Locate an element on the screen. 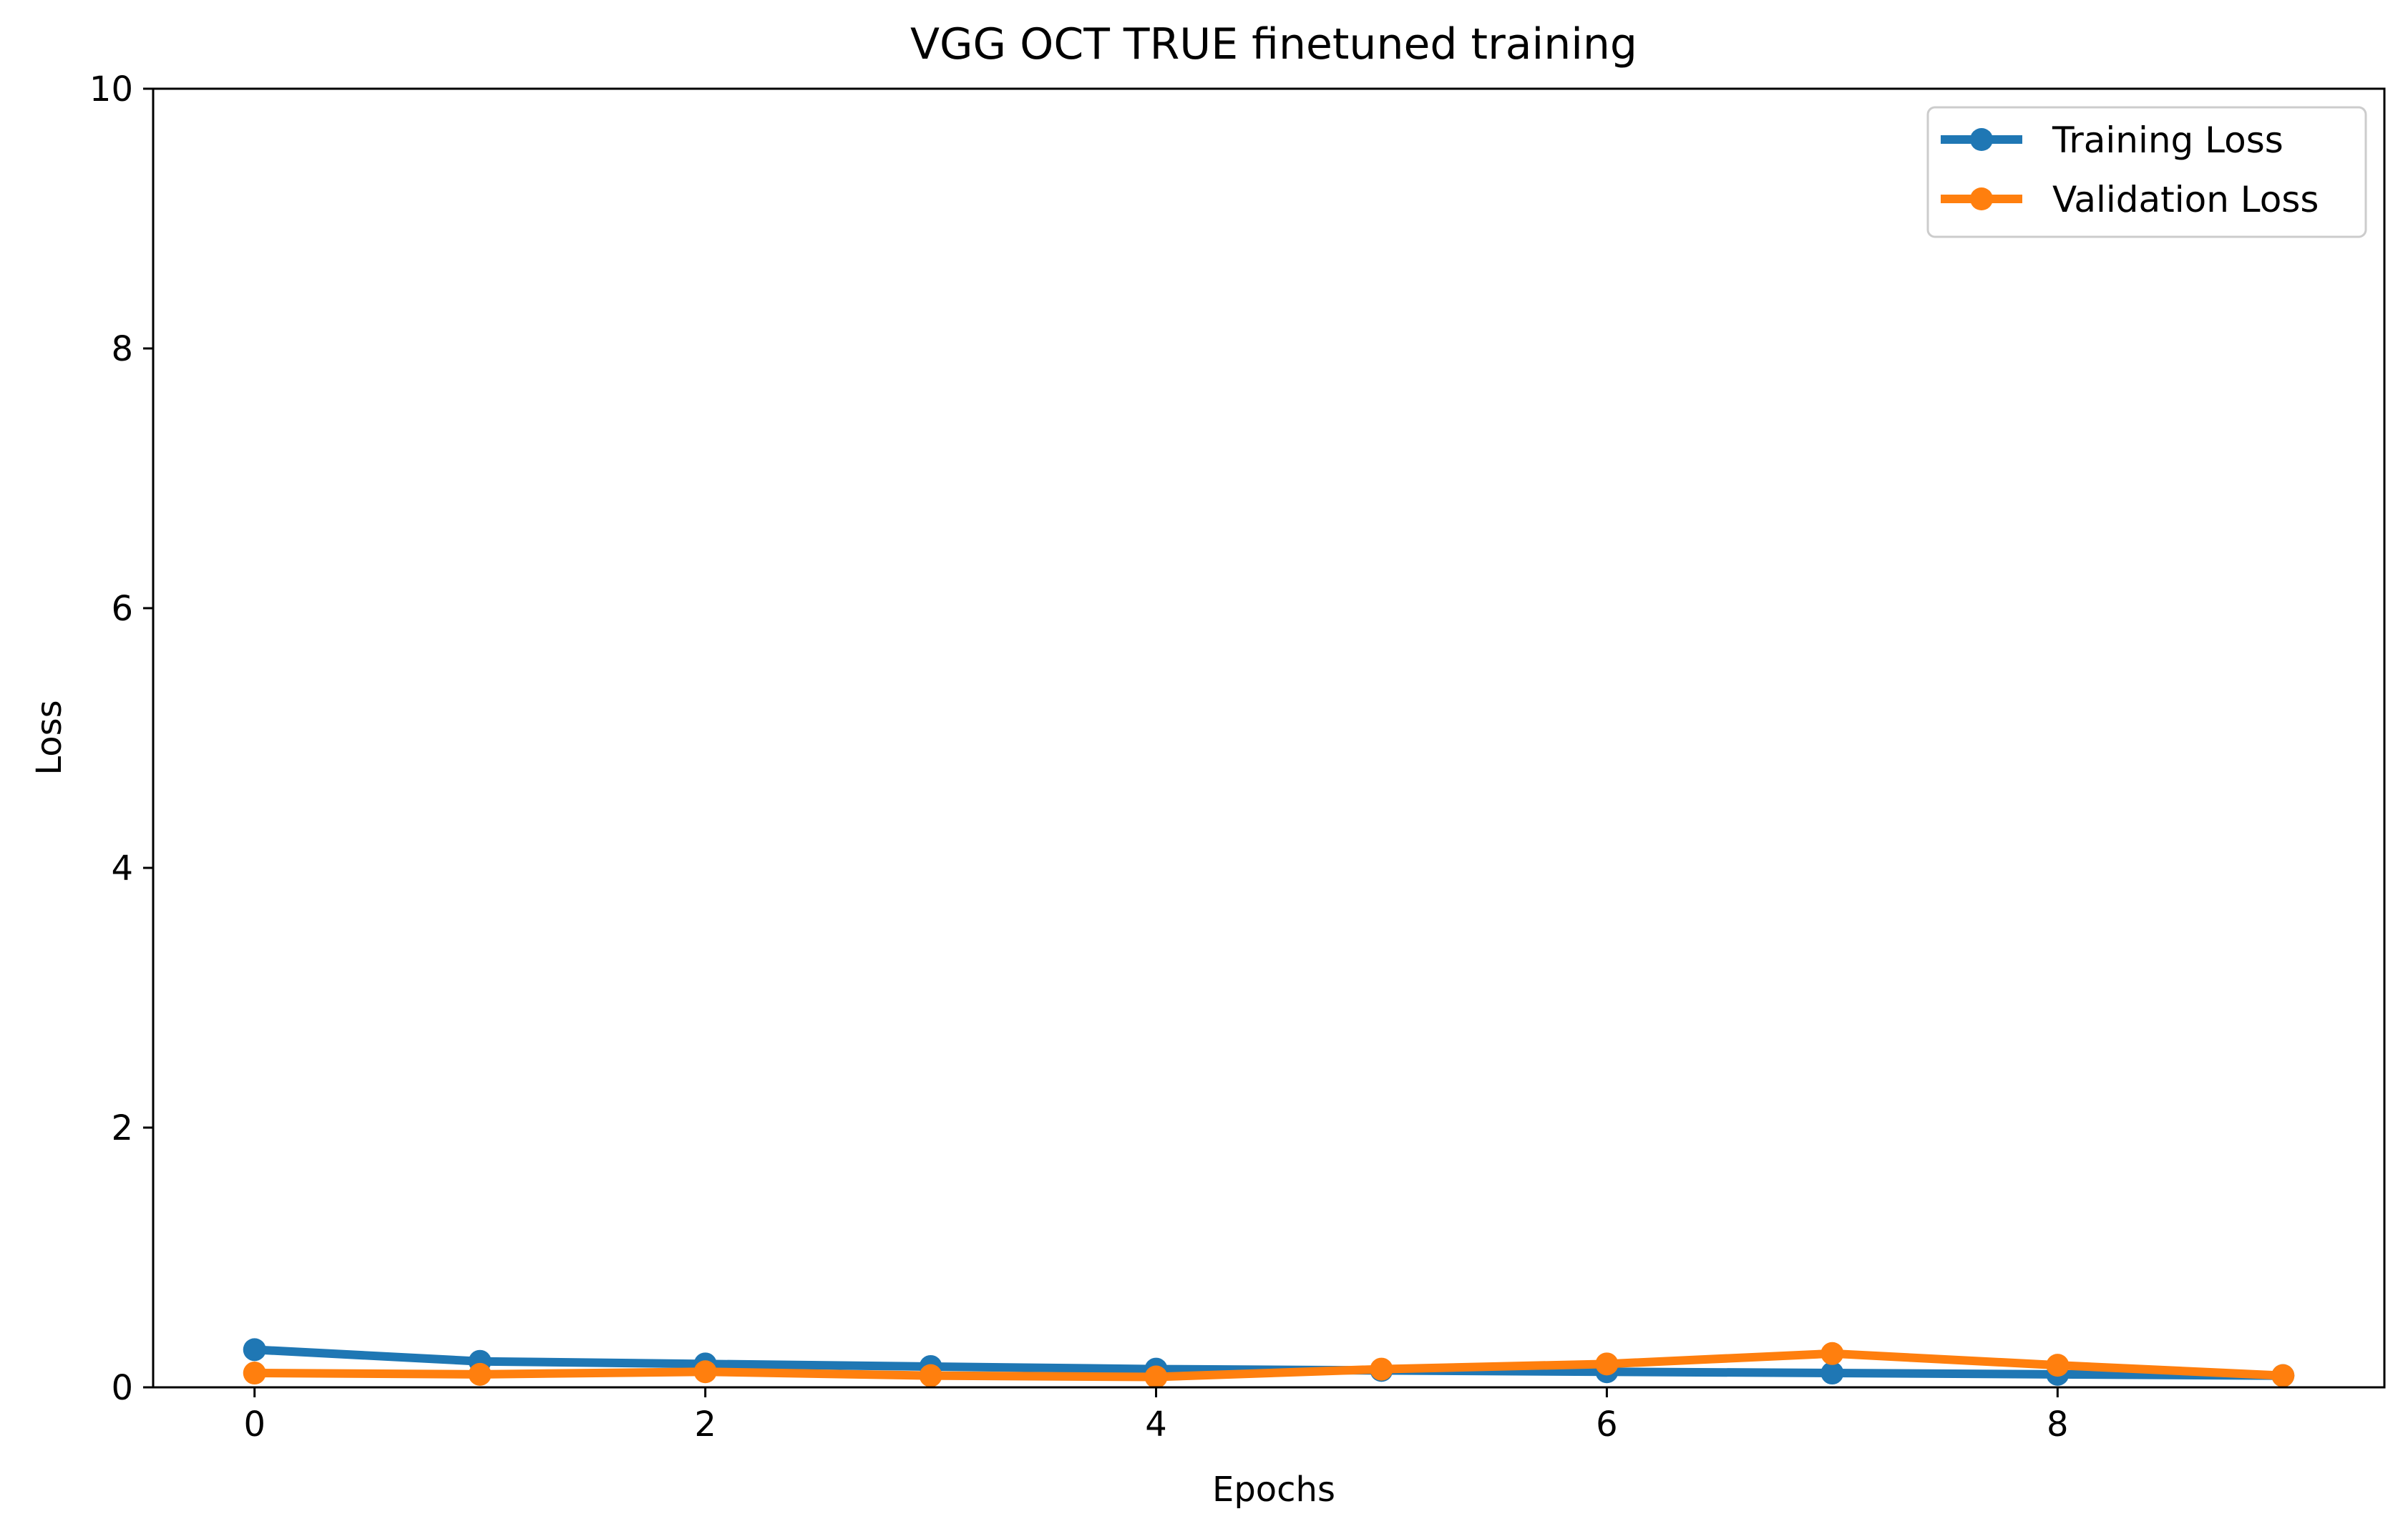 This screenshot has width=2408, height=1534. legend-entry-training-loss: Training Loss is located at coordinates (2112, 140).